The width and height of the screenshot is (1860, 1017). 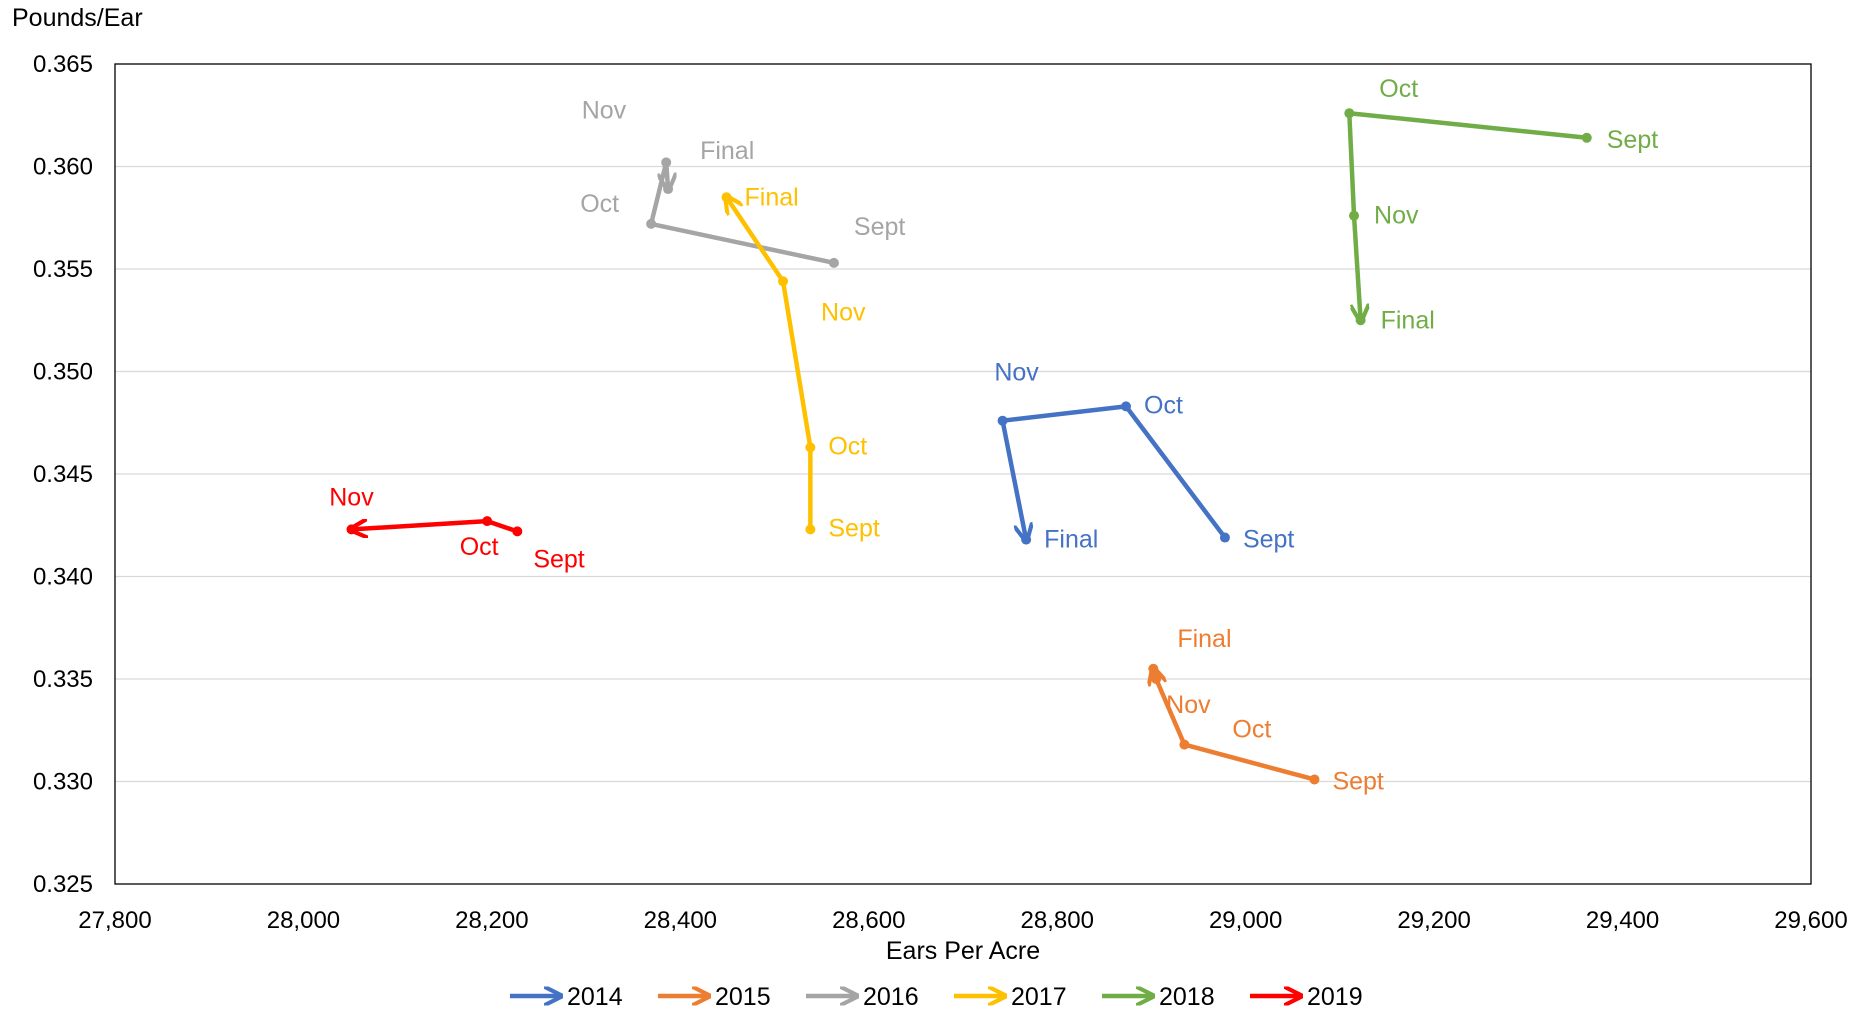 What do you see at coordinates (1622, 920) in the screenshot?
I see `x-tick-label: 29,400` at bounding box center [1622, 920].